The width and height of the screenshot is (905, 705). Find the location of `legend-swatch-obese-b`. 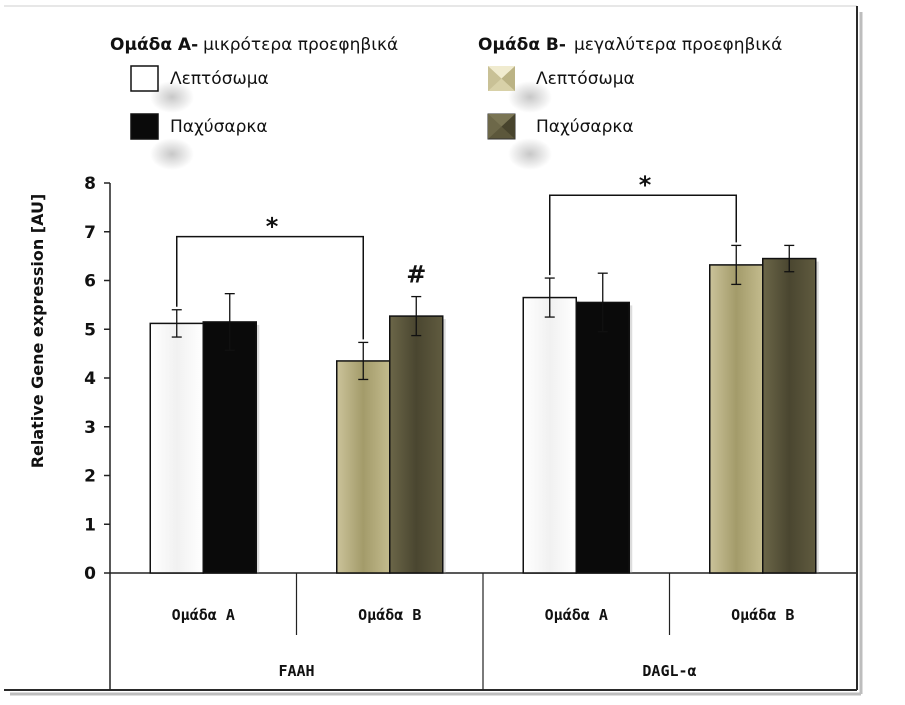

legend-swatch-obese-b is located at coordinates (501, 126).